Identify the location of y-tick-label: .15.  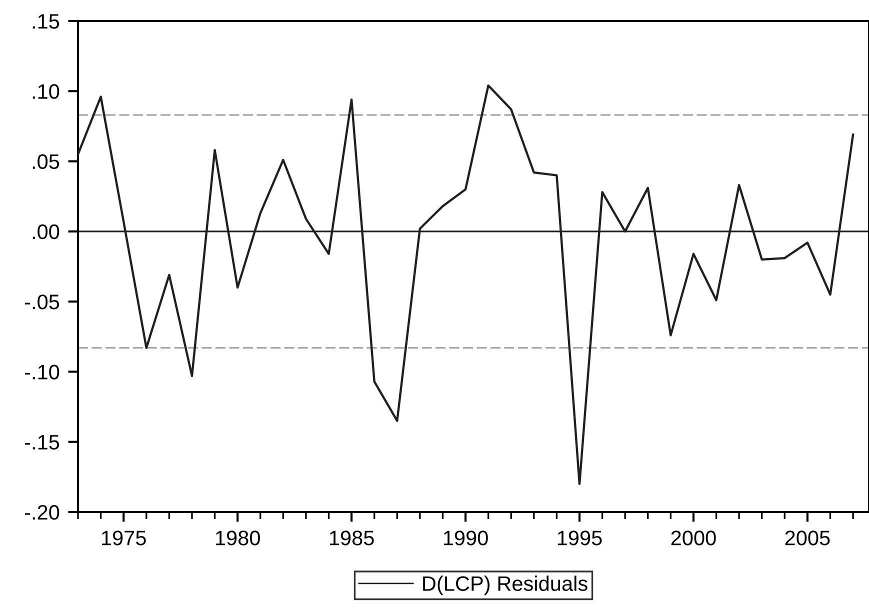
(46, 21).